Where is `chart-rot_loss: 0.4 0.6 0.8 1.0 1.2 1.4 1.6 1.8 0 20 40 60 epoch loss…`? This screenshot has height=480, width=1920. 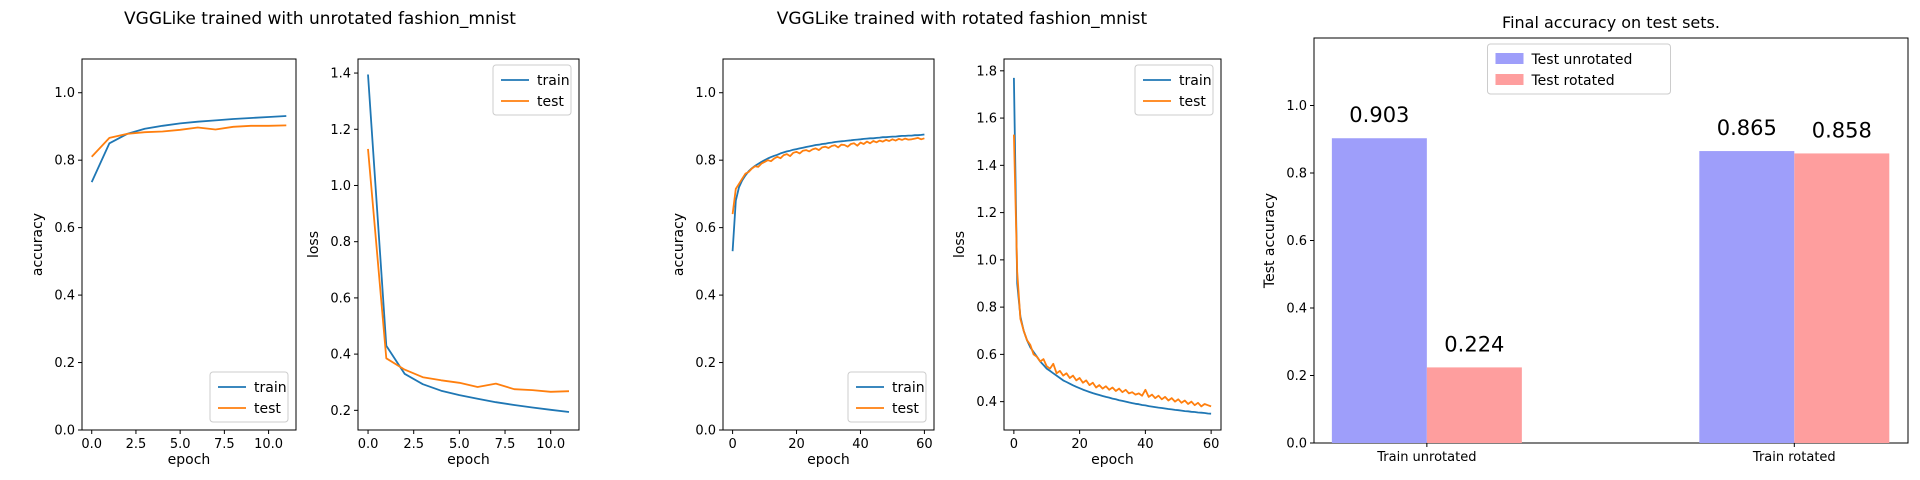 chart-rot_loss: 0.4 0.6 0.8 1.0 1.2 1.4 1.6 1.8 0 20 40 60 epoch loss… is located at coordinates (1087, 263).